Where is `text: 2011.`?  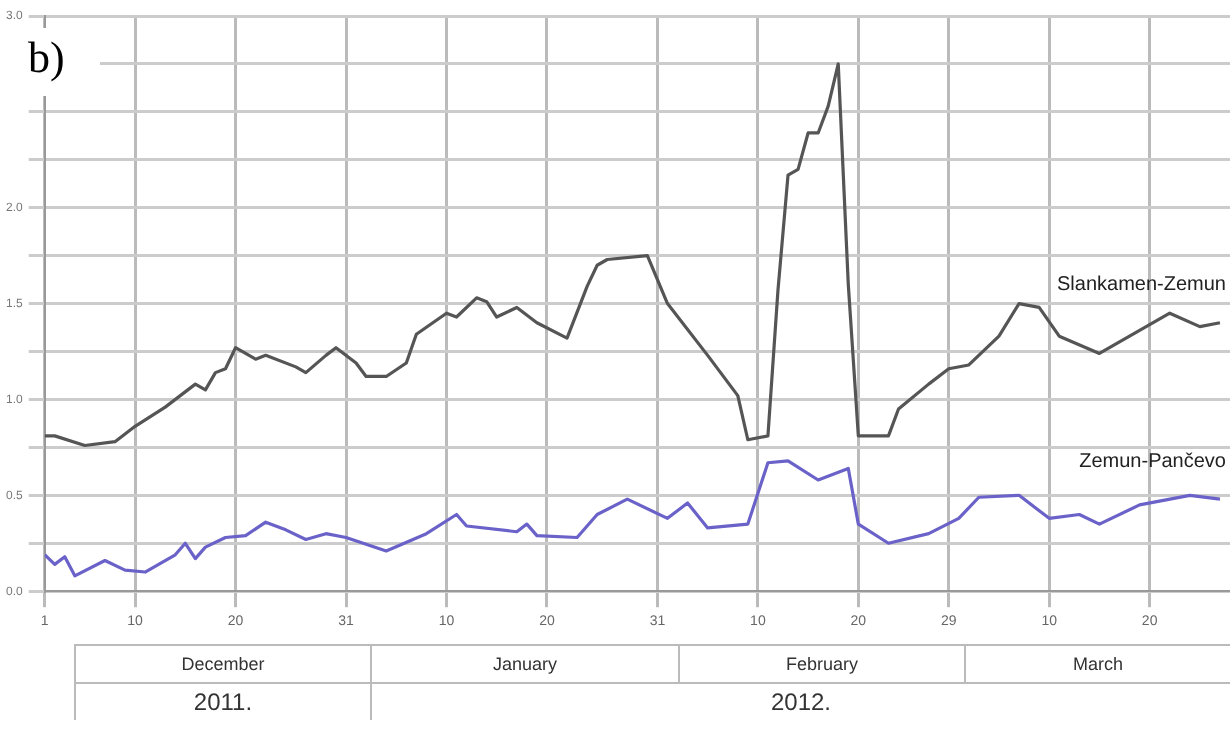 text: 2011. is located at coordinates (222, 702).